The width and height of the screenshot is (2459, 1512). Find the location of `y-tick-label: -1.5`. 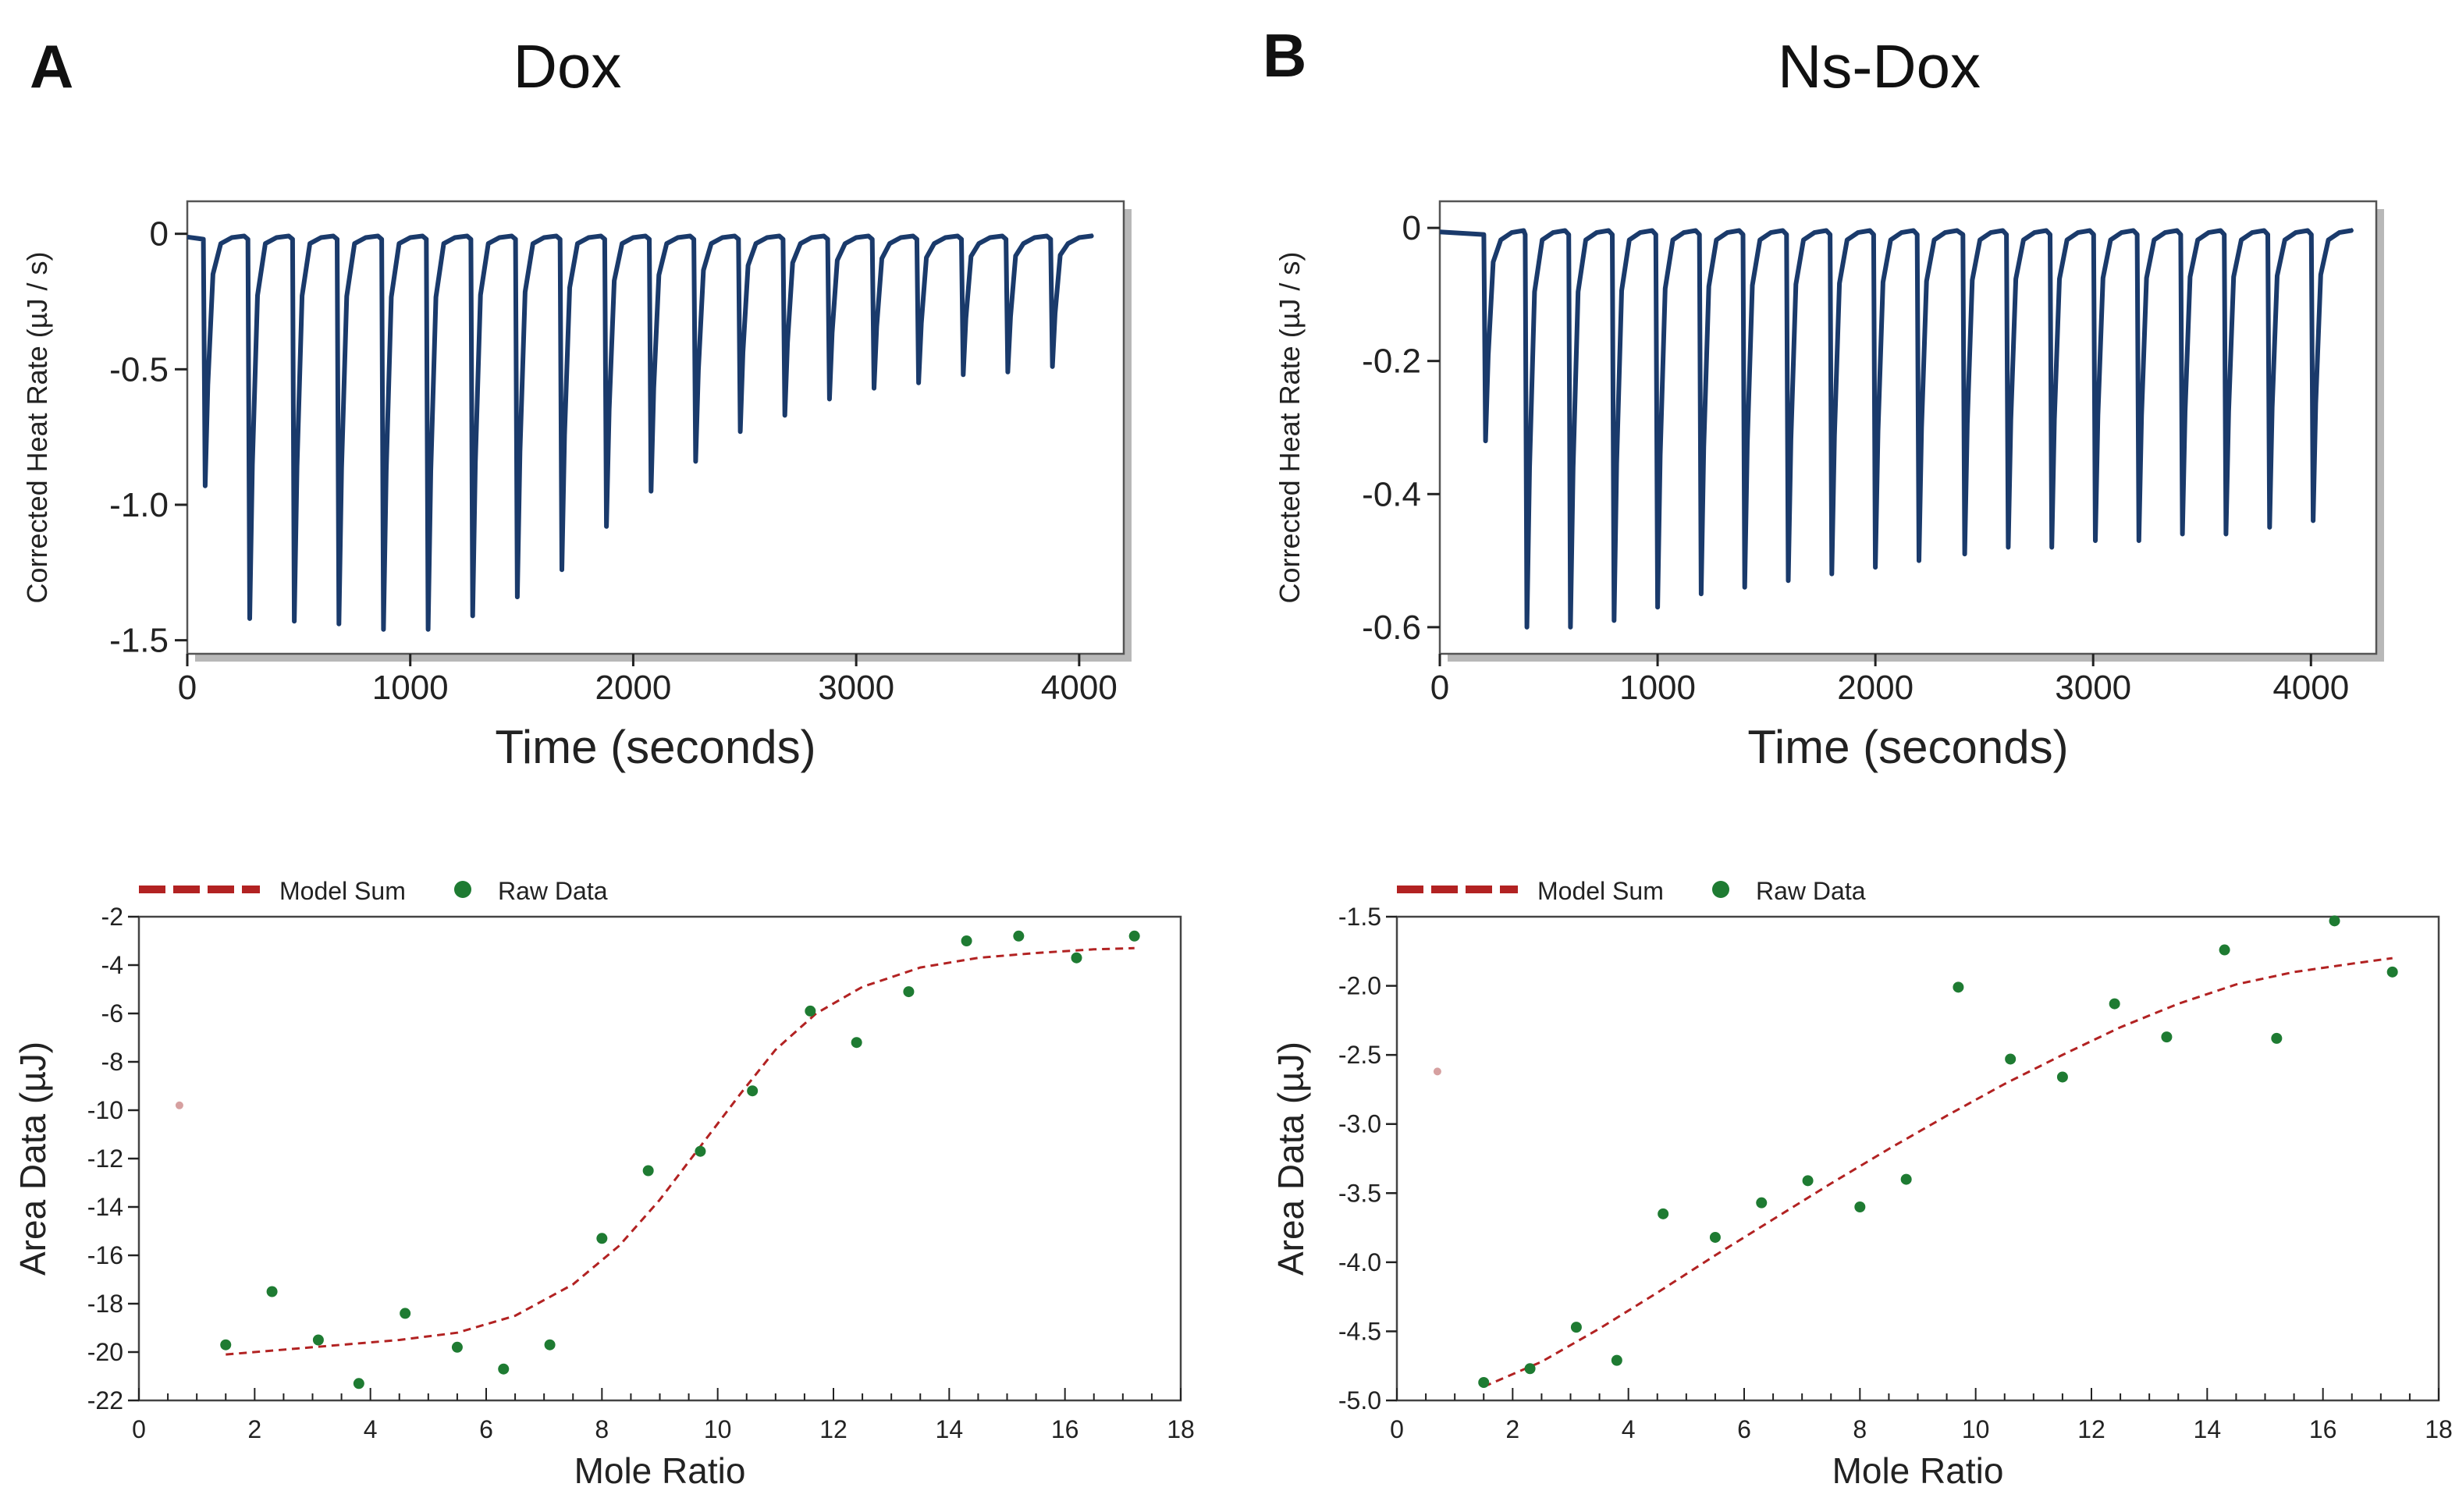

y-tick-label: -1.5 is located at coordinates (1359, 917).